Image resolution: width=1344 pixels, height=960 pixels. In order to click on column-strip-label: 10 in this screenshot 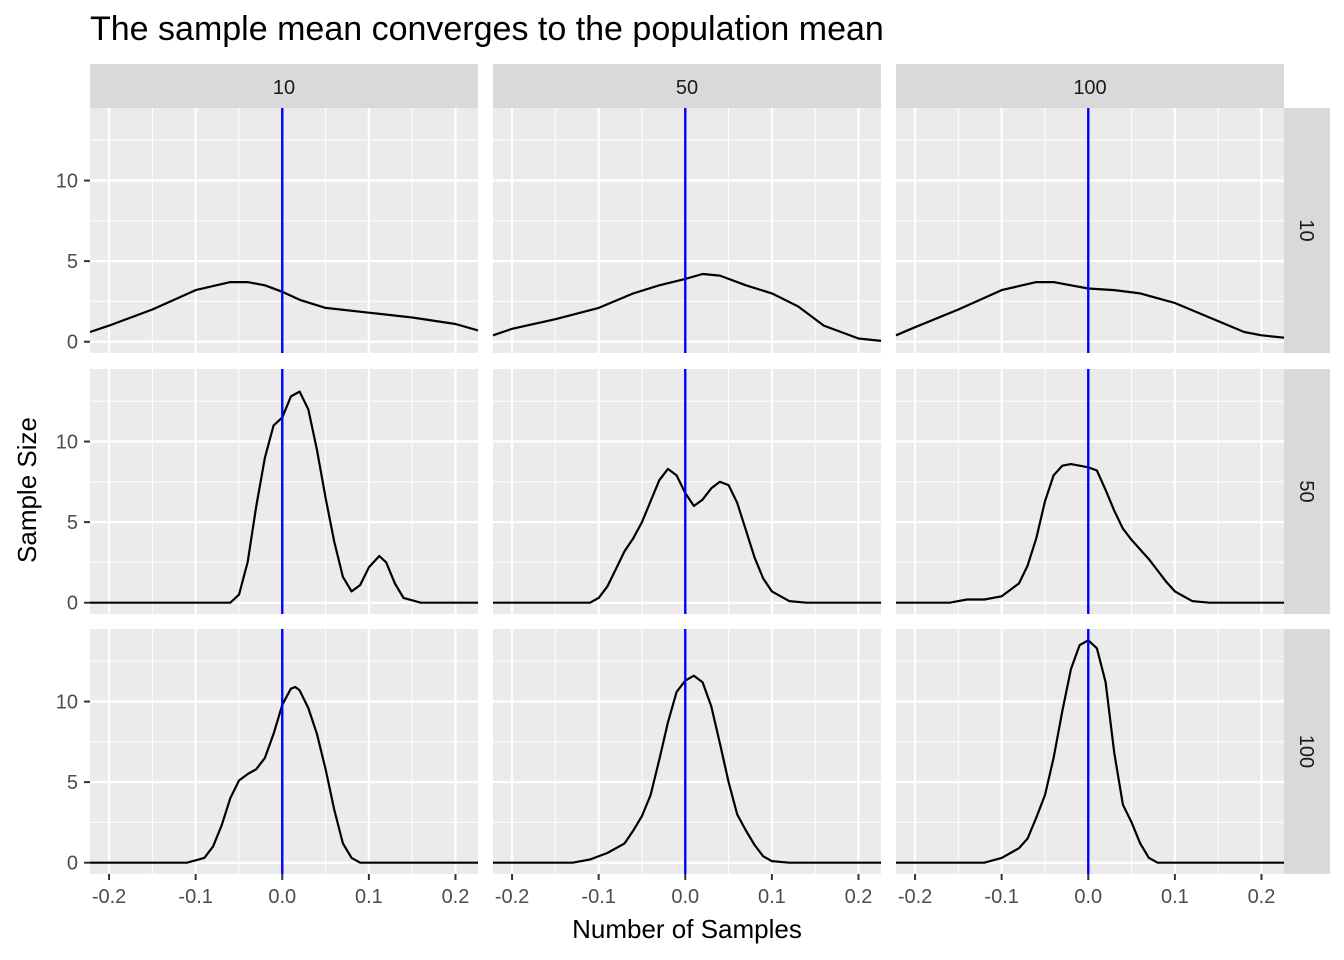, I will do `click(284, 88)`.